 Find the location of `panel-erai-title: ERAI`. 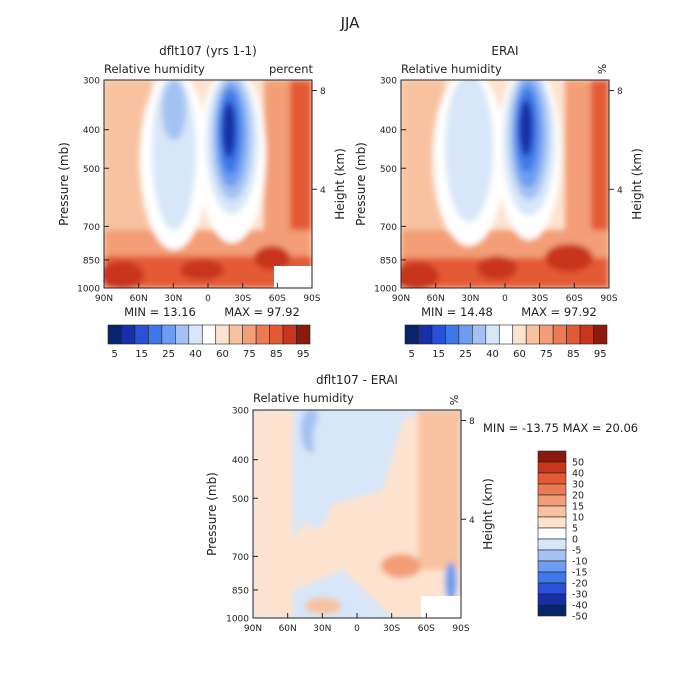

panel-erai-title: ERAI is located at coordinates (504, 51).